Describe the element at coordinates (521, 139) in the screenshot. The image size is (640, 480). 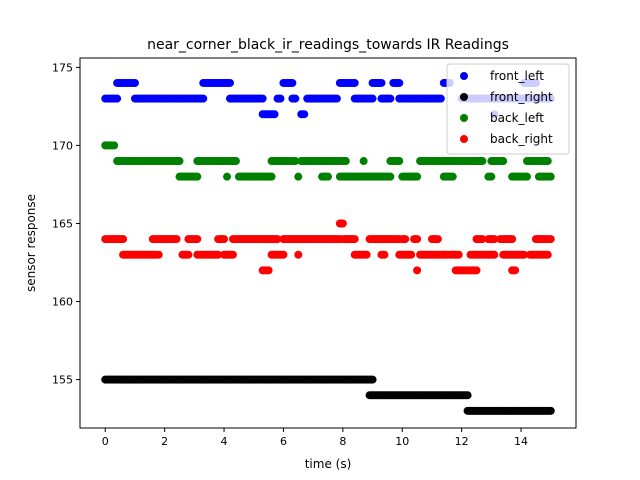
I see `legend-label-back_right: back_right` at that location.